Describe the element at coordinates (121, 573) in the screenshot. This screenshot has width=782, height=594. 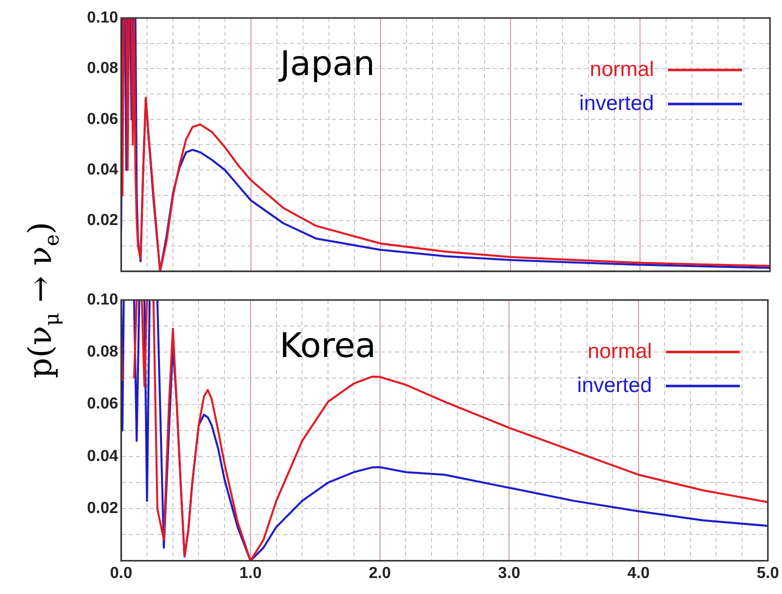
I see `x-tick-label: 0.0` at that location.